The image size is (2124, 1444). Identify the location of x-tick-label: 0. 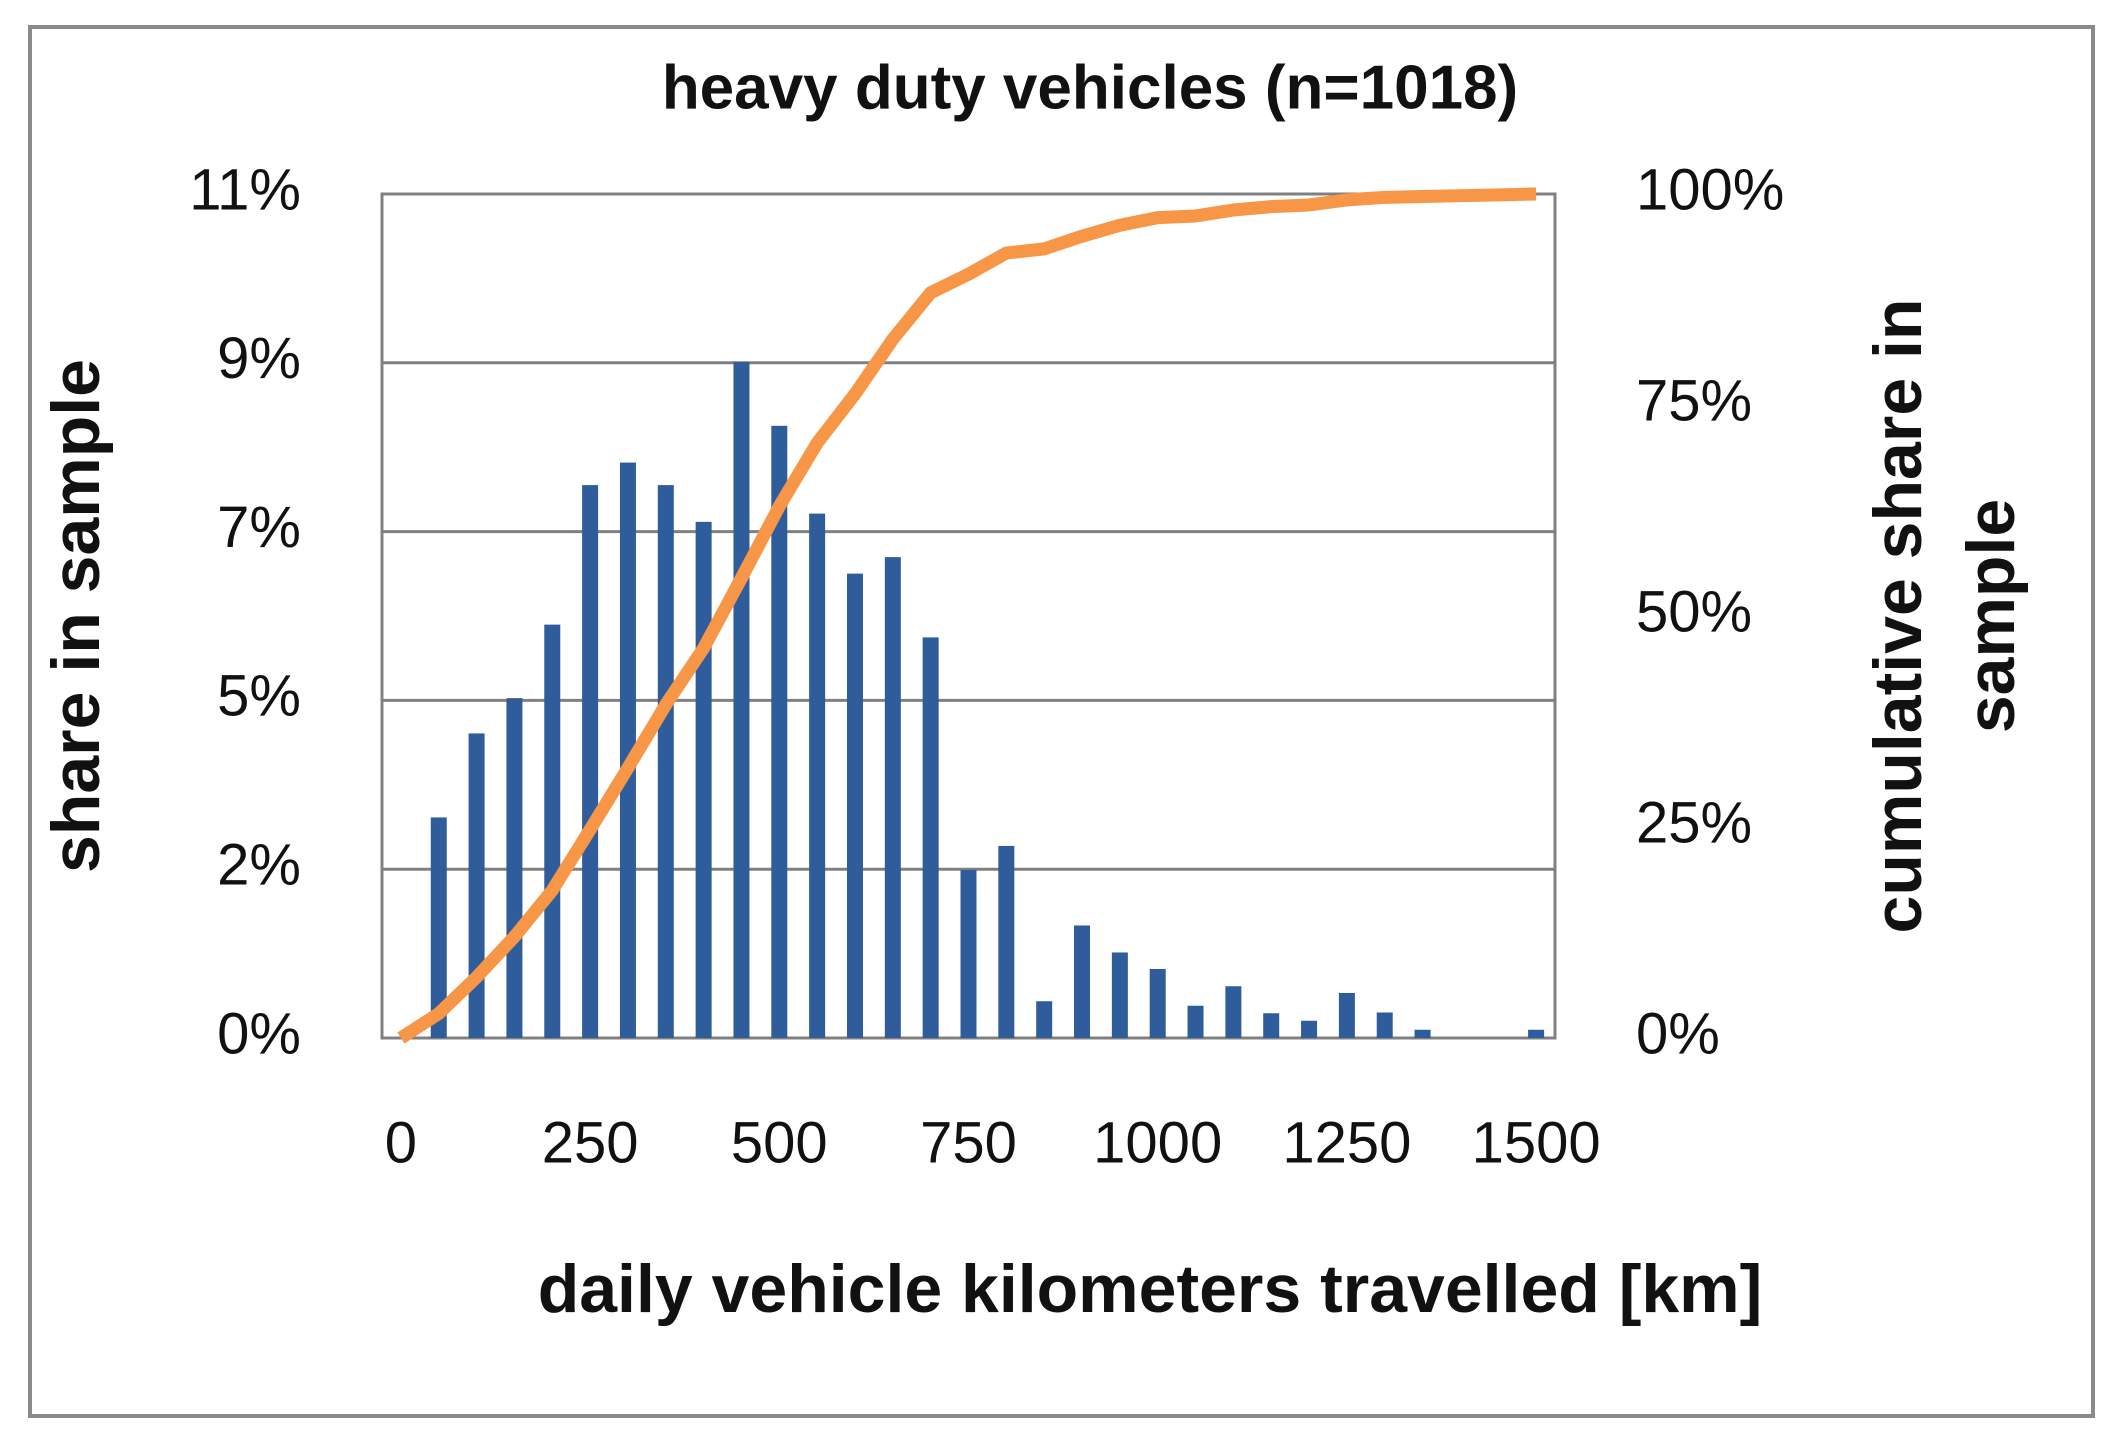
(401, 1142).